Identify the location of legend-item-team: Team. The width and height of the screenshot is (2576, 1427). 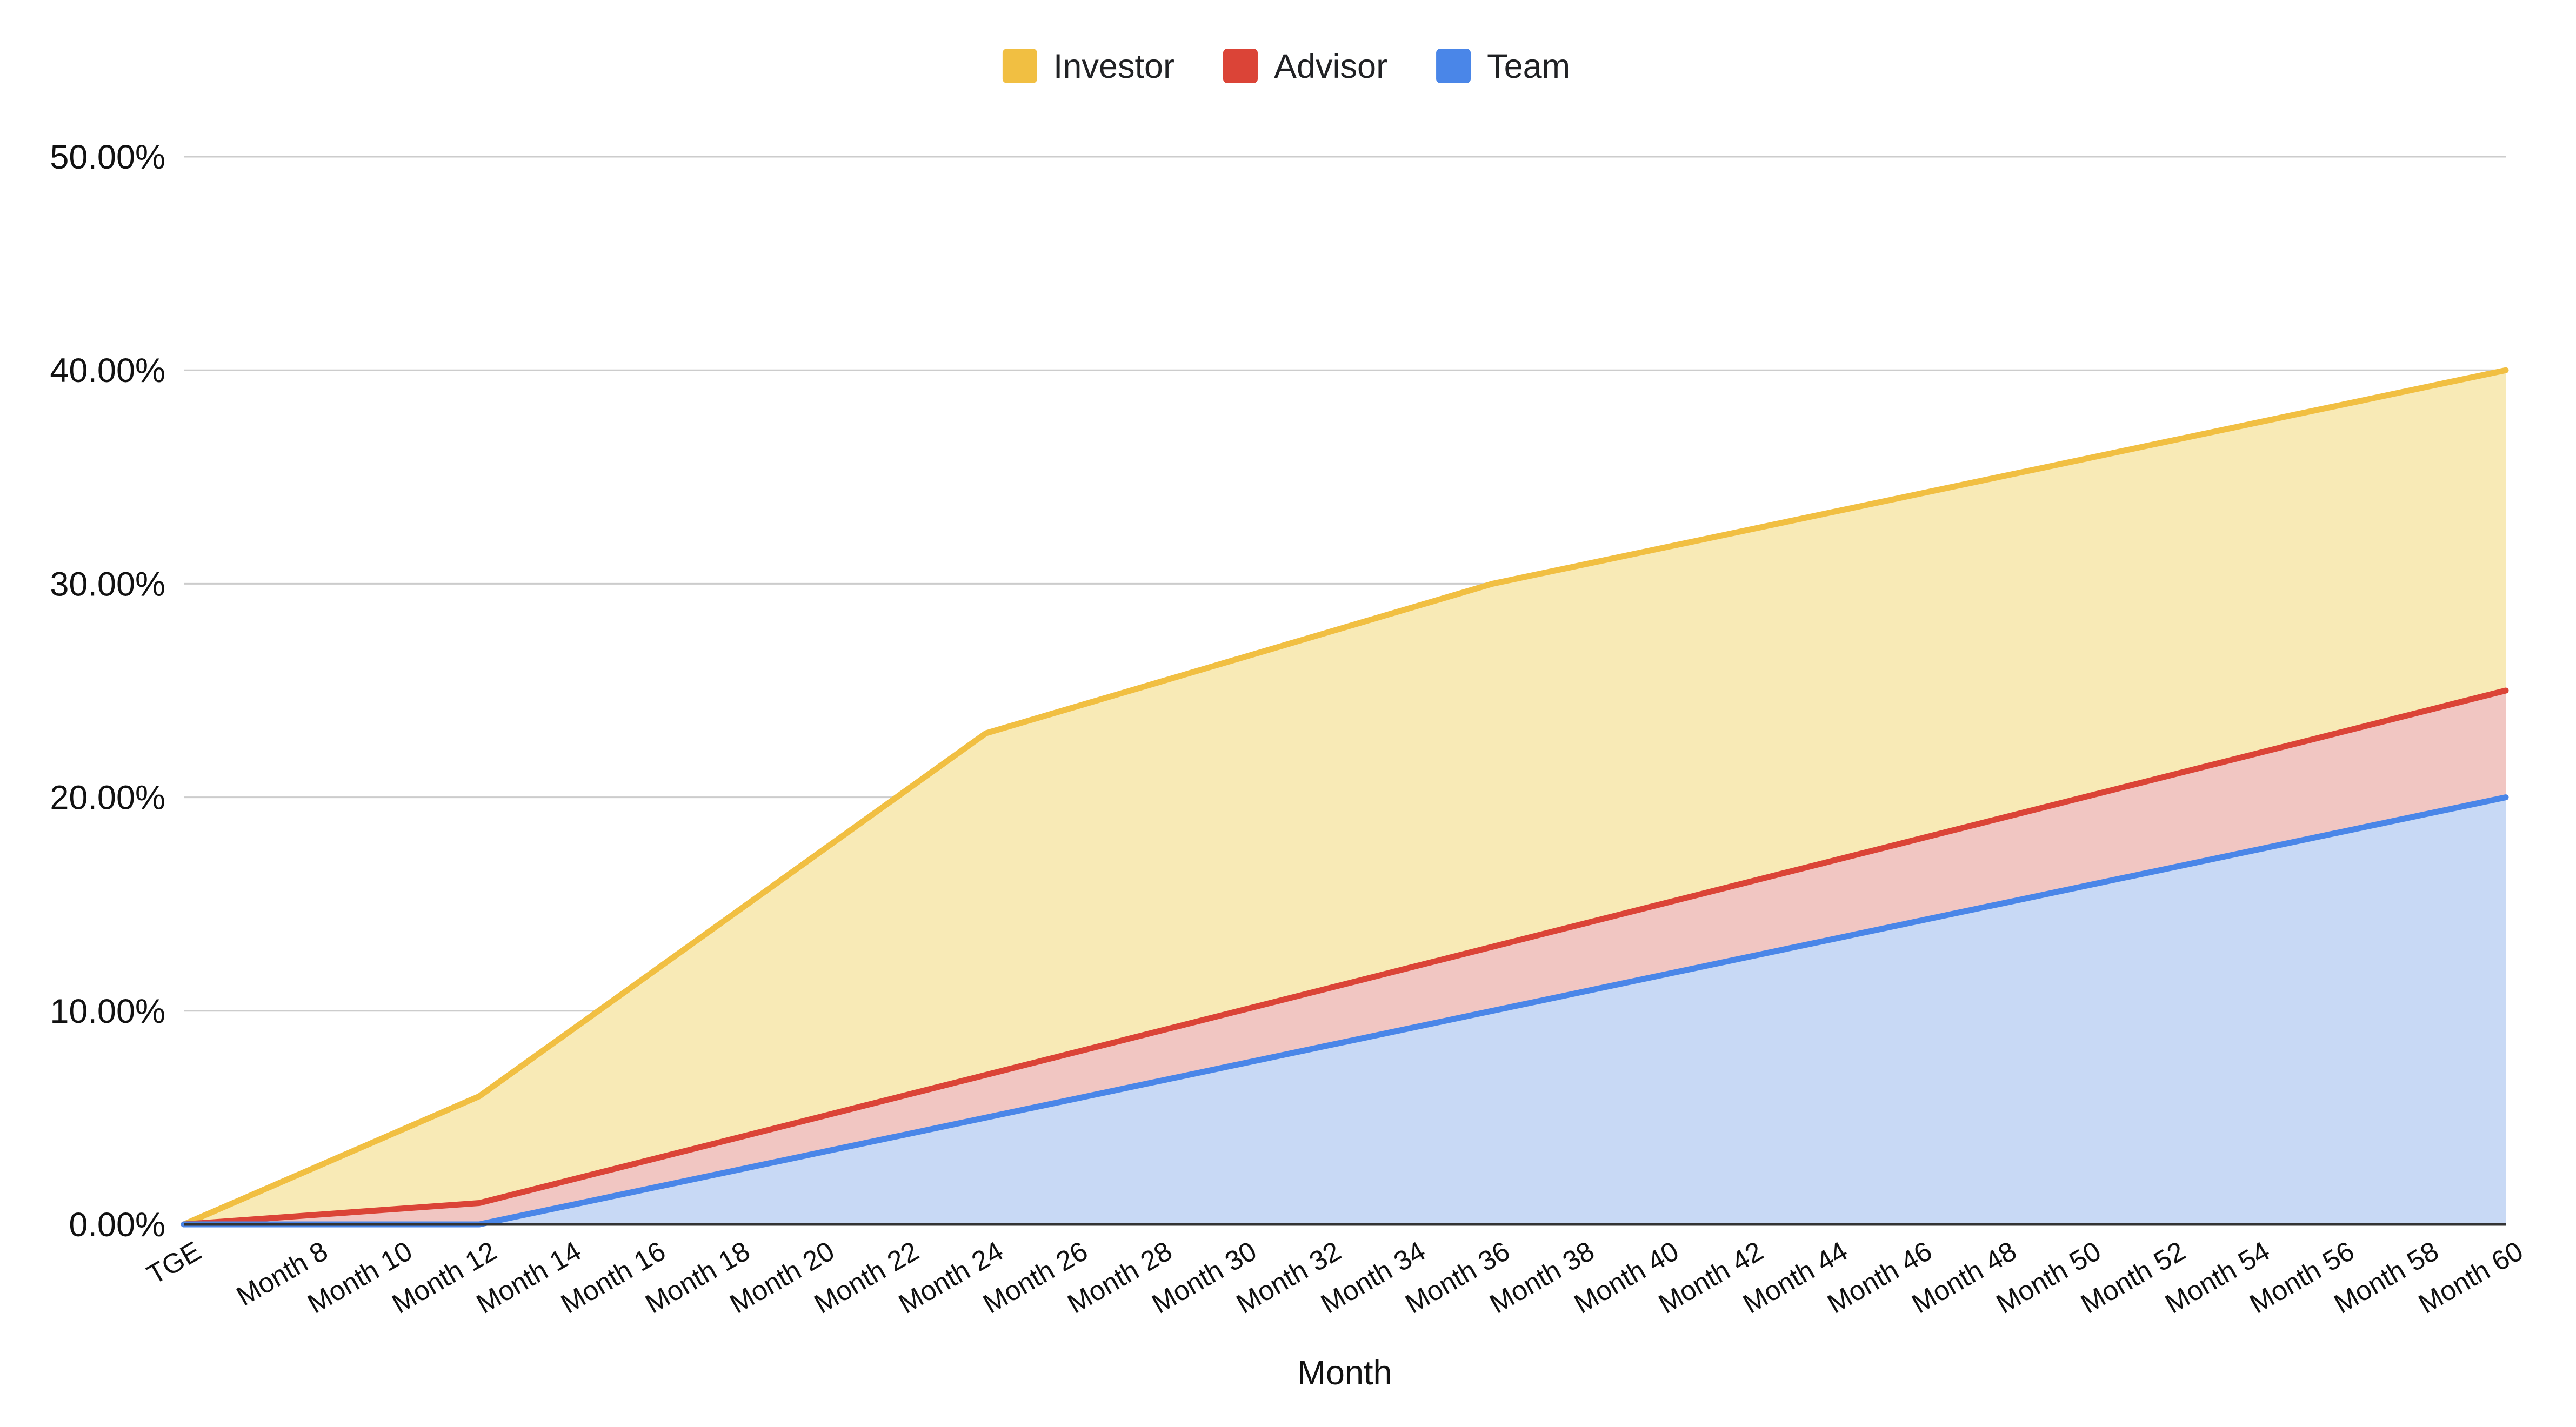
(1503, 66).